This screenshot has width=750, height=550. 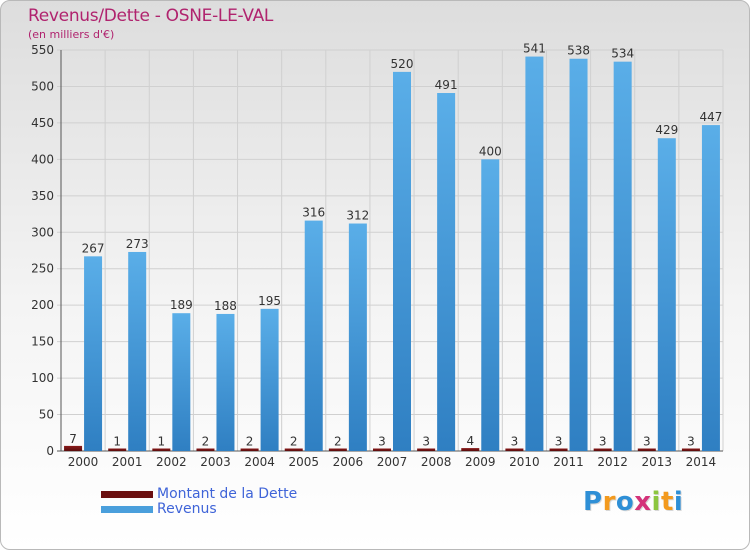 I want to click on data-label-revenus: 520, so click(x=402, y=64).